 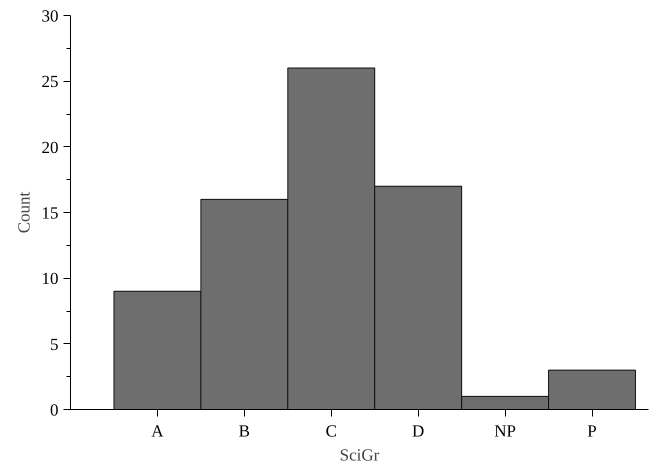 What do you see at coordinates (50, 213) in the screenshot?
I see `y-tick-label: 15` at bounding box center [50, 213].